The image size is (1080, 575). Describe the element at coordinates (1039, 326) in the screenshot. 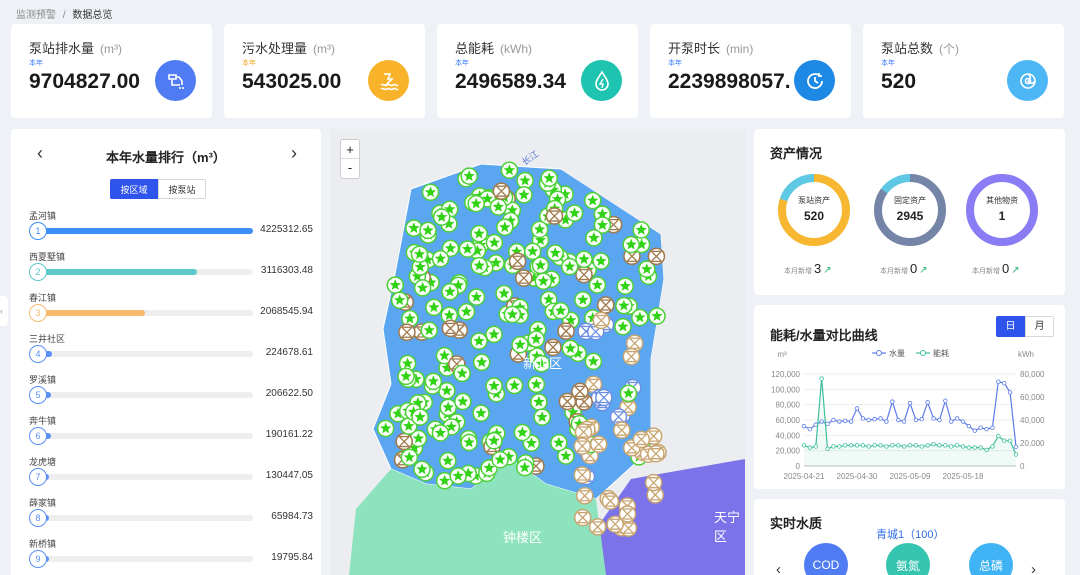

I see `tab-month: 月` at that location.